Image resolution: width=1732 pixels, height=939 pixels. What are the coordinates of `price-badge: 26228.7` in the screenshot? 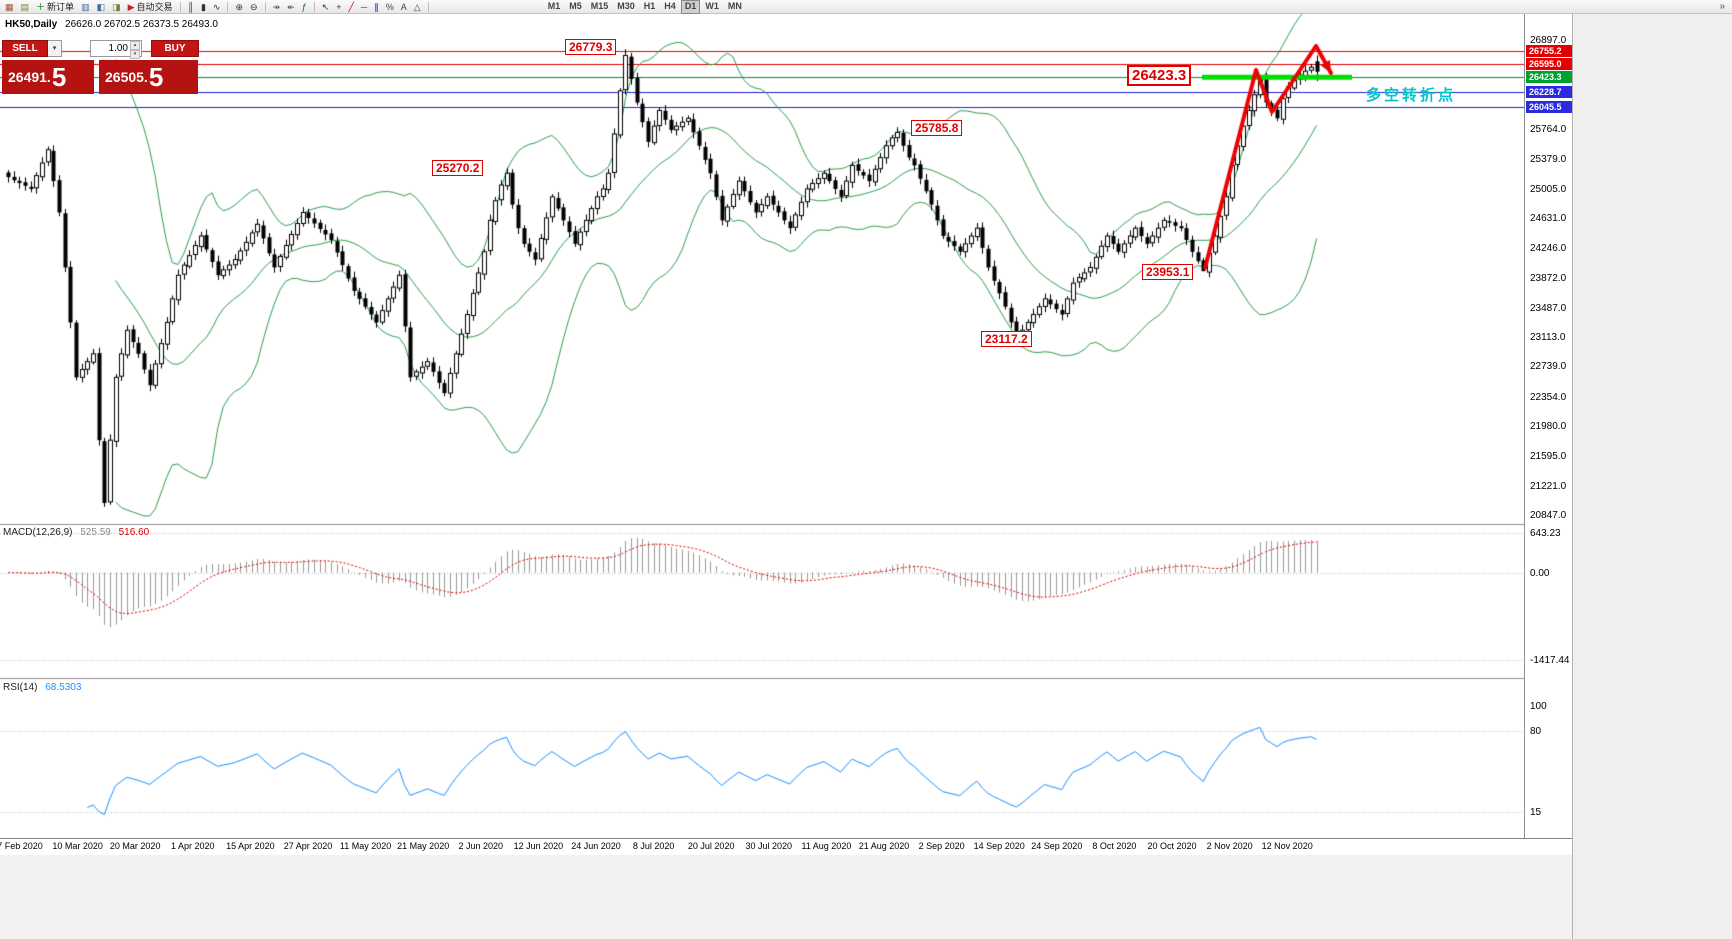 It's located at (1549, 92).